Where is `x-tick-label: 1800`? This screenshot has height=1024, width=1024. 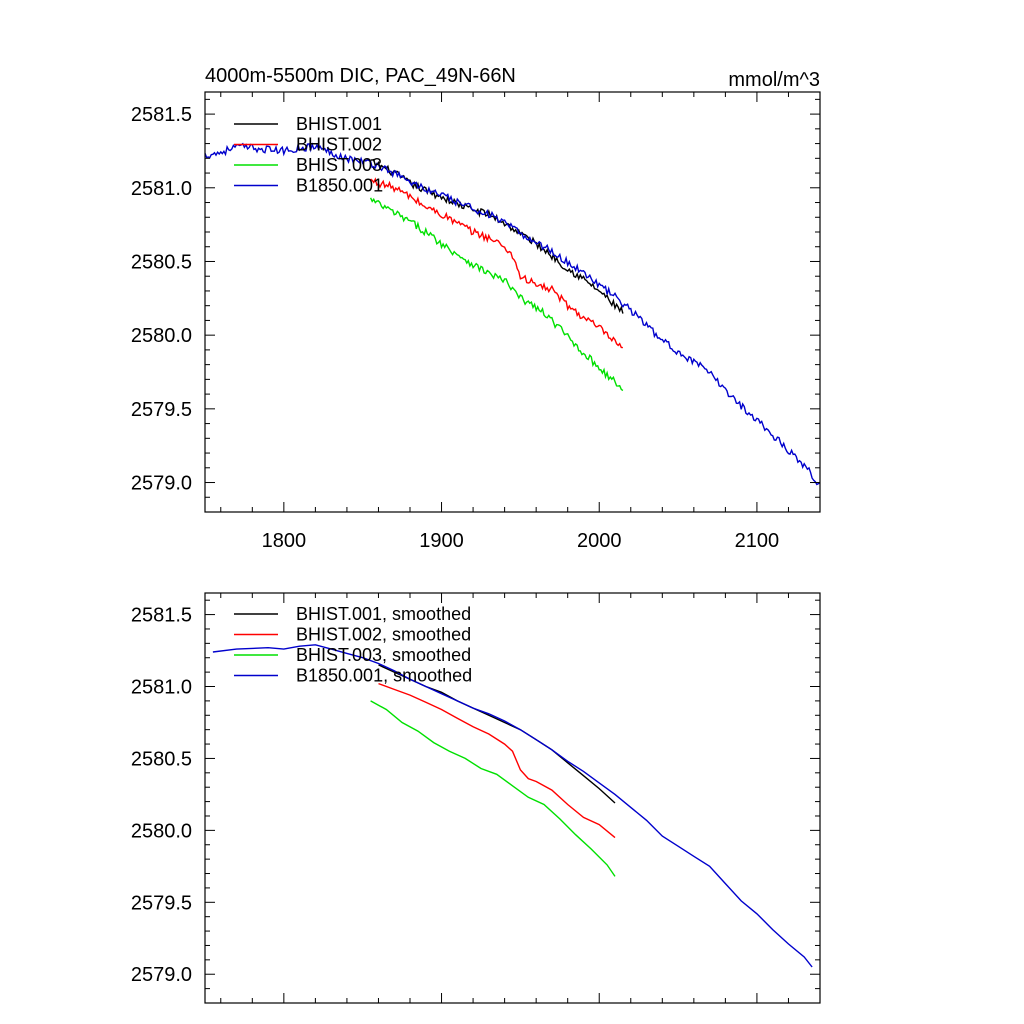 x-tick-label: 1800 is located at coordinates (284, 541).